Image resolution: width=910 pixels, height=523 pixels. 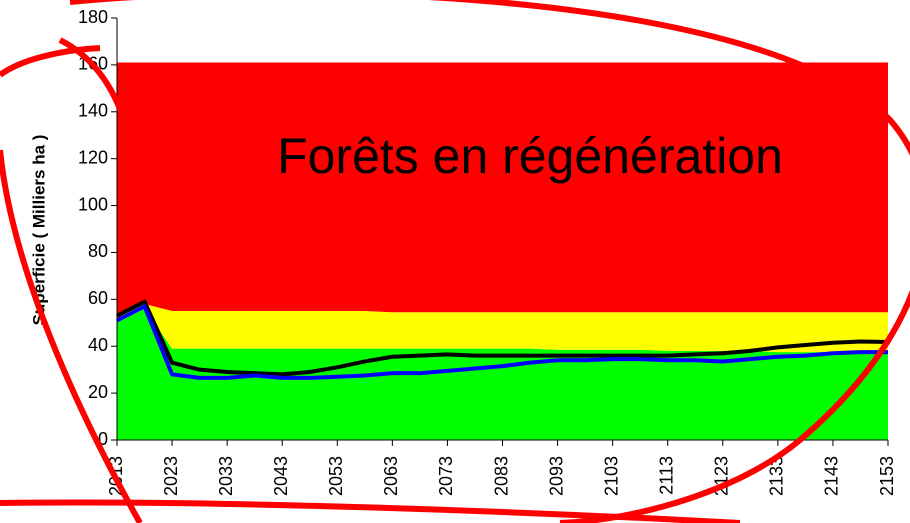 What do you see at coordinates (226, 476) in the screenshot?
I see `x-tick-label: 2033` at bounding box center [226, 476].